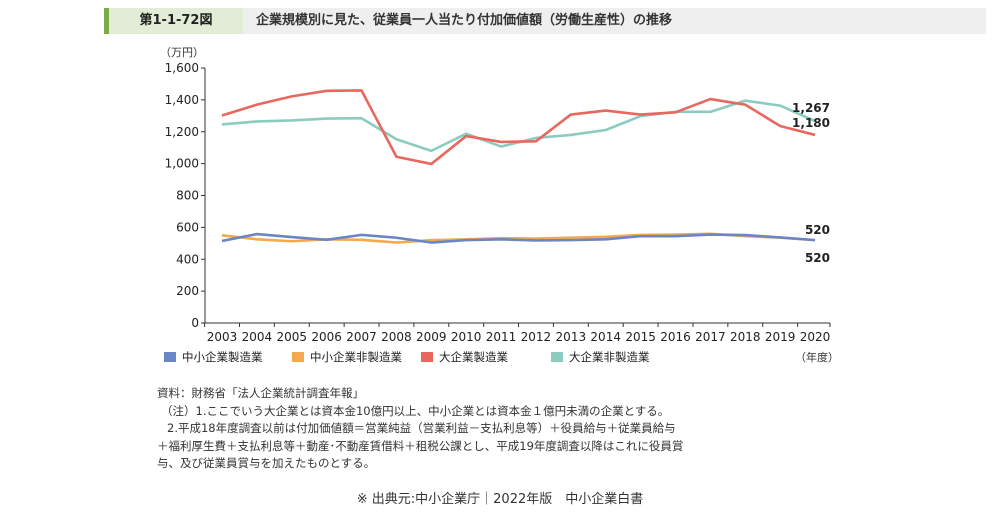  Describe the element at coordinates (817, 357) in the screenshot. I see `x-axis-label: （年度）` at that location.